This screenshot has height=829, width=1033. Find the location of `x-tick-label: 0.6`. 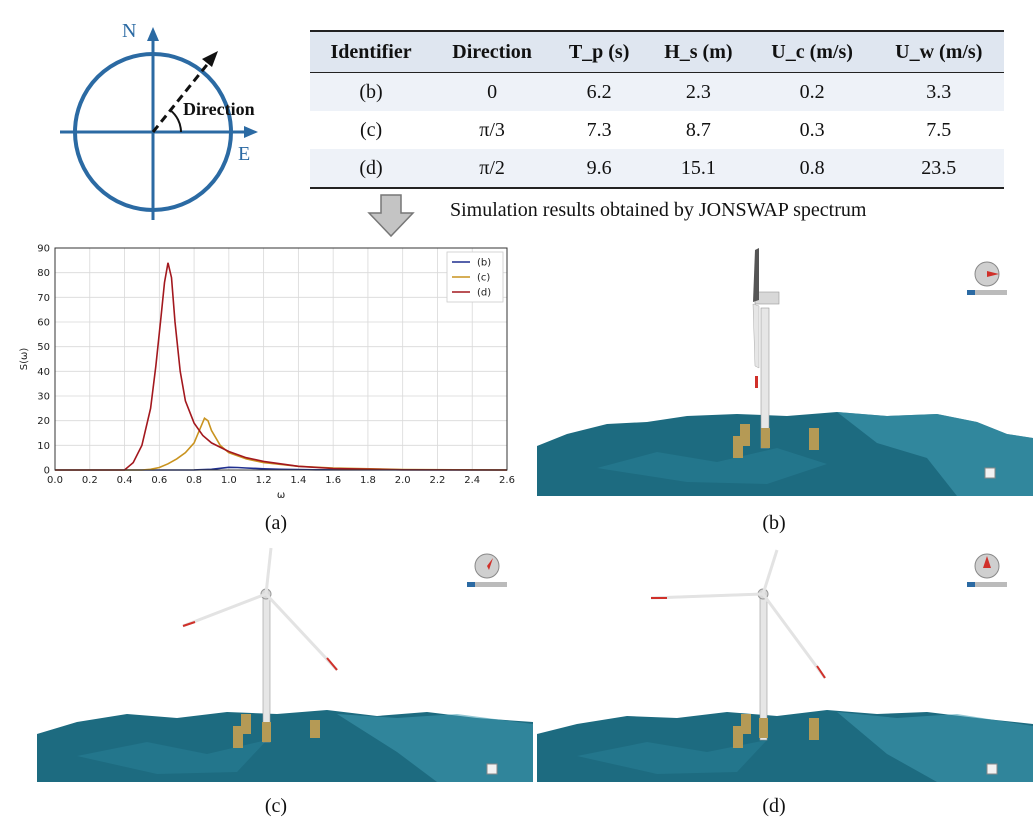

x-tick-label: 0.6 is located at coordinates (159, 480).